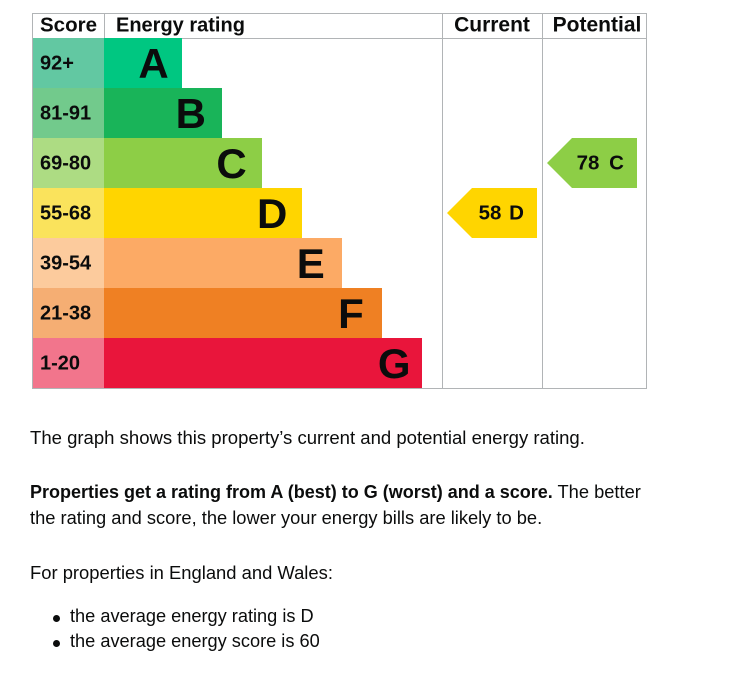 The height and width of the screenshot is (692, 752). Describe the element at coordinates (65, 113) in the screenshot. I see `svg-text: 81-91` at that location.